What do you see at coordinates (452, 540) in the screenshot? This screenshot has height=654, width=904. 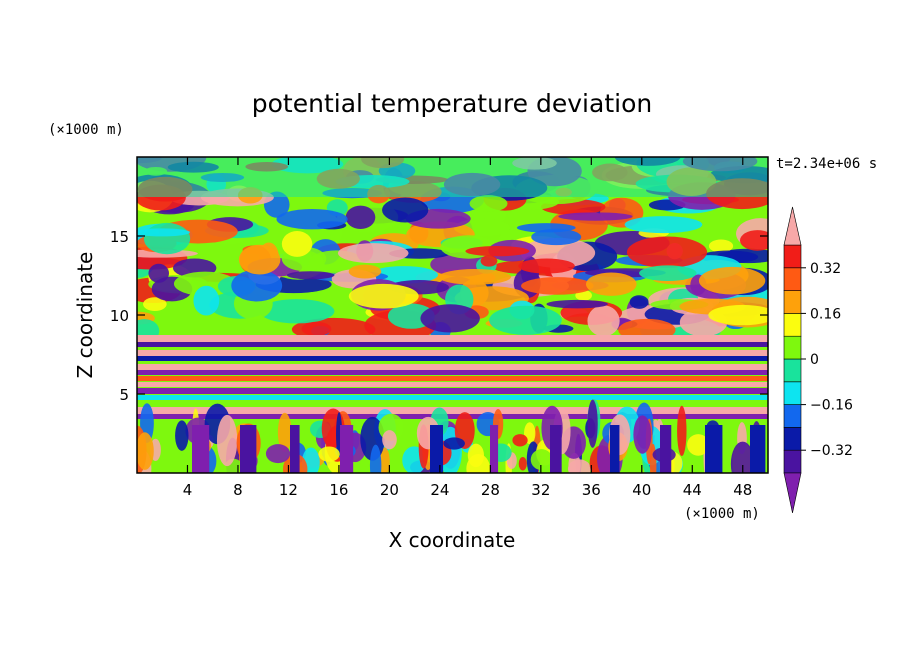 I see `x-axis-label: X coordinate` at bounding box center [452, 540].